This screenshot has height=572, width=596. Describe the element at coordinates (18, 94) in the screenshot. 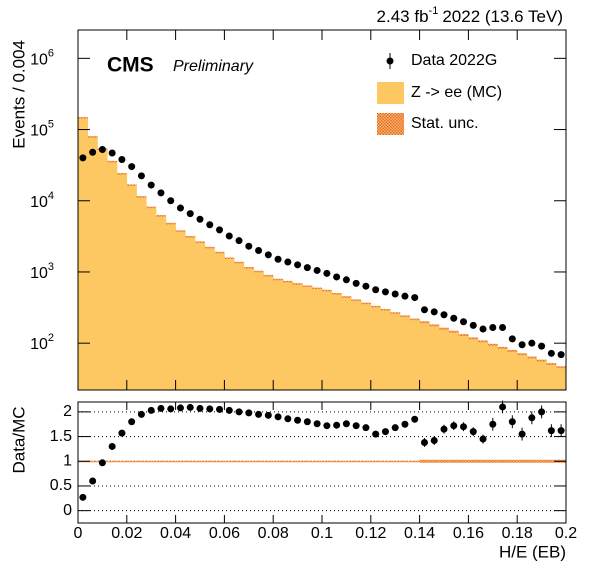

I see `y-axis-title: Events / 0.004` at that location.